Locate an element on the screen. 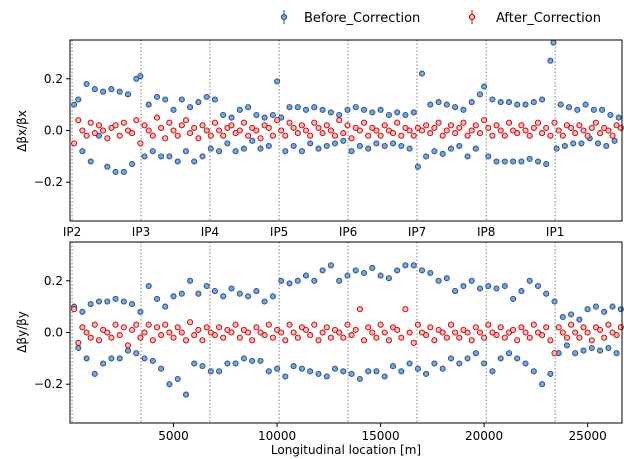  ip-label: IP2 is located at coordinates (72, 232).